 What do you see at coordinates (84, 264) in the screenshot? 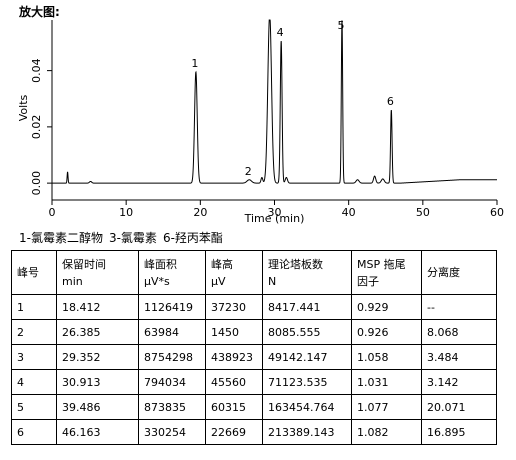
I see `header-line: 保留时间` at bounding box center [84, 264].